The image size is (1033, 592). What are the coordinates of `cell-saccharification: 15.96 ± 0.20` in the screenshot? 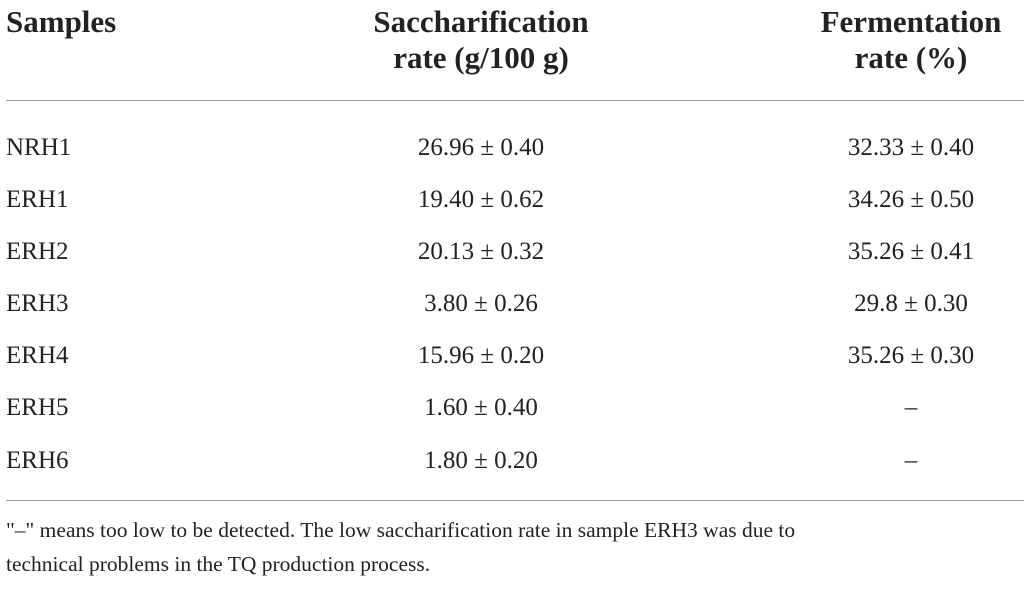 It's located at (481, 355).